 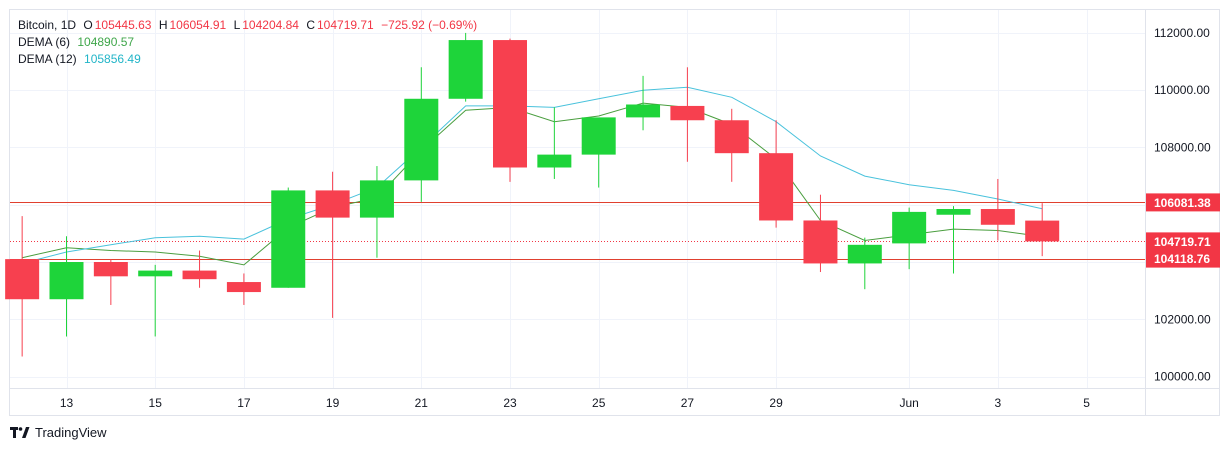 What do you see at coordinates (198, 25) in the screenshot?
I see `high-value: 106054.91` at bounding box center [198, 25].